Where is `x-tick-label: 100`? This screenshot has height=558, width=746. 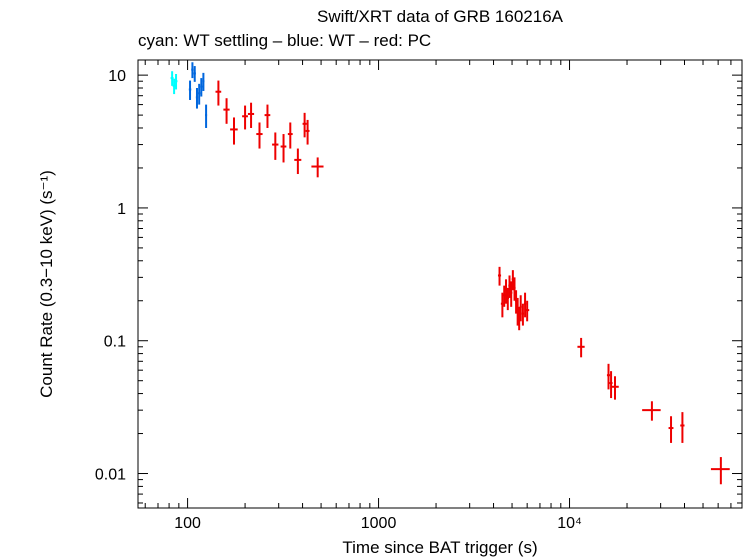 x-tick-label: 100 is located at coordinates (187, 523).